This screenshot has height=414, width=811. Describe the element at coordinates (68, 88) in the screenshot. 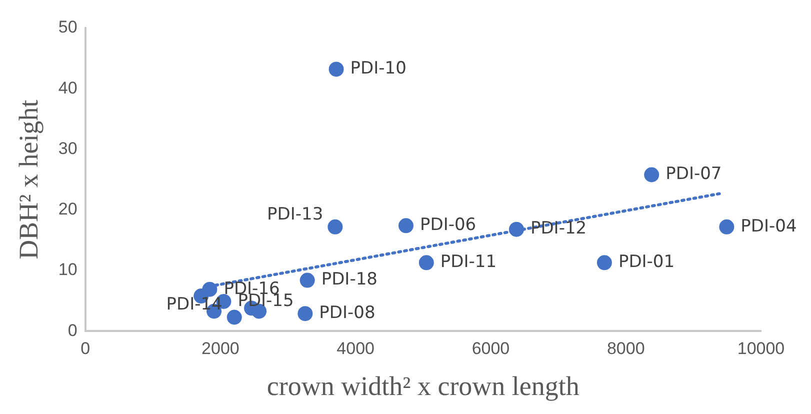

I see `y-tick-label: 40` at that location.